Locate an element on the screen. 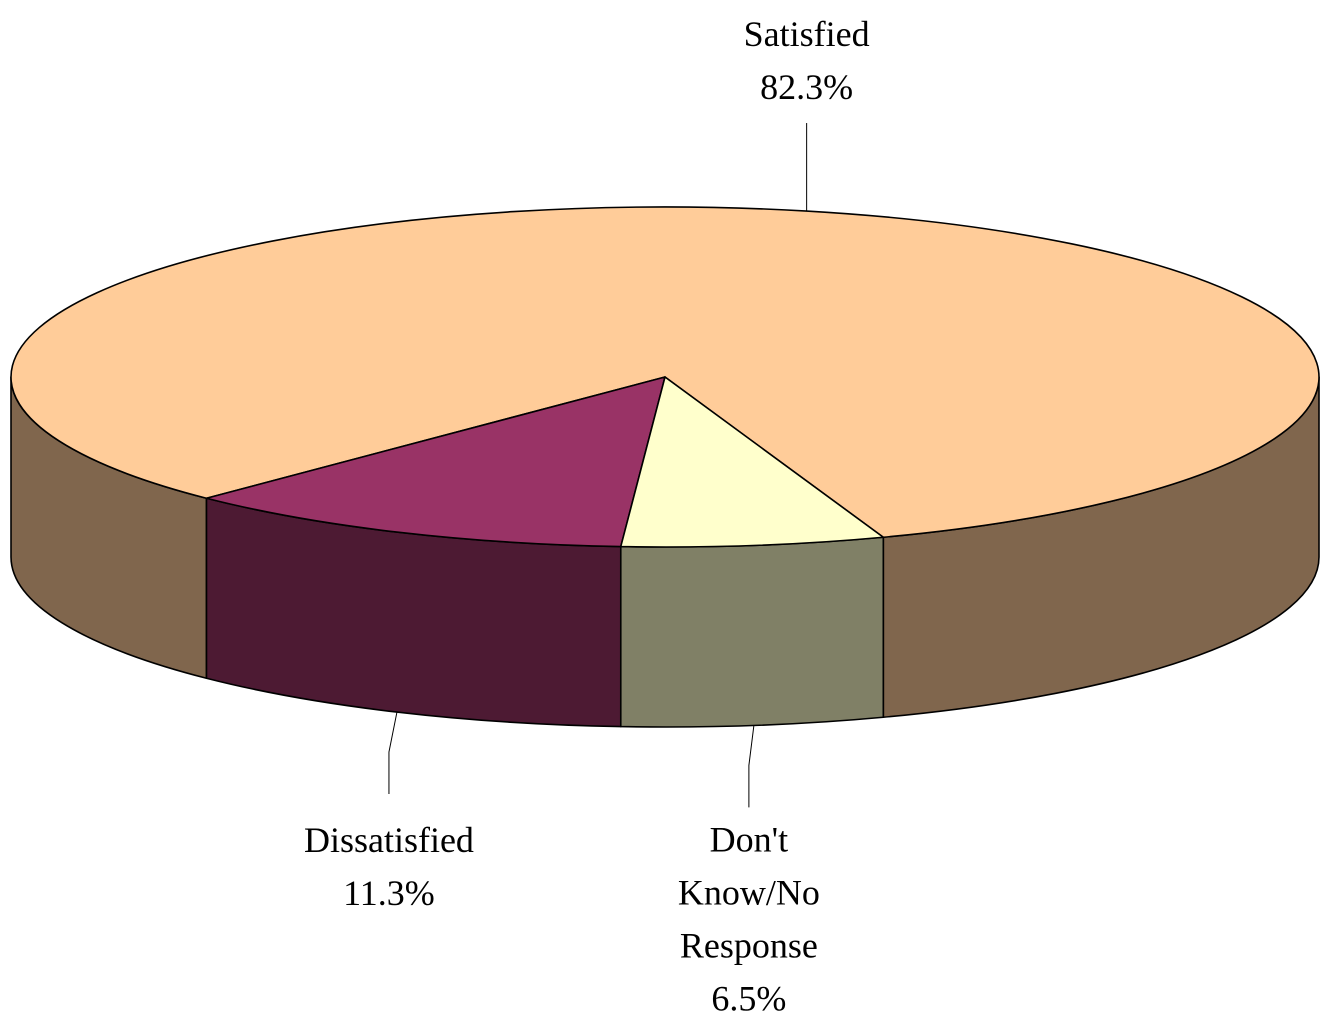 This screenshot has width=1325, height=1018. slice-label-line: Response is located at coordinates (749, 945).